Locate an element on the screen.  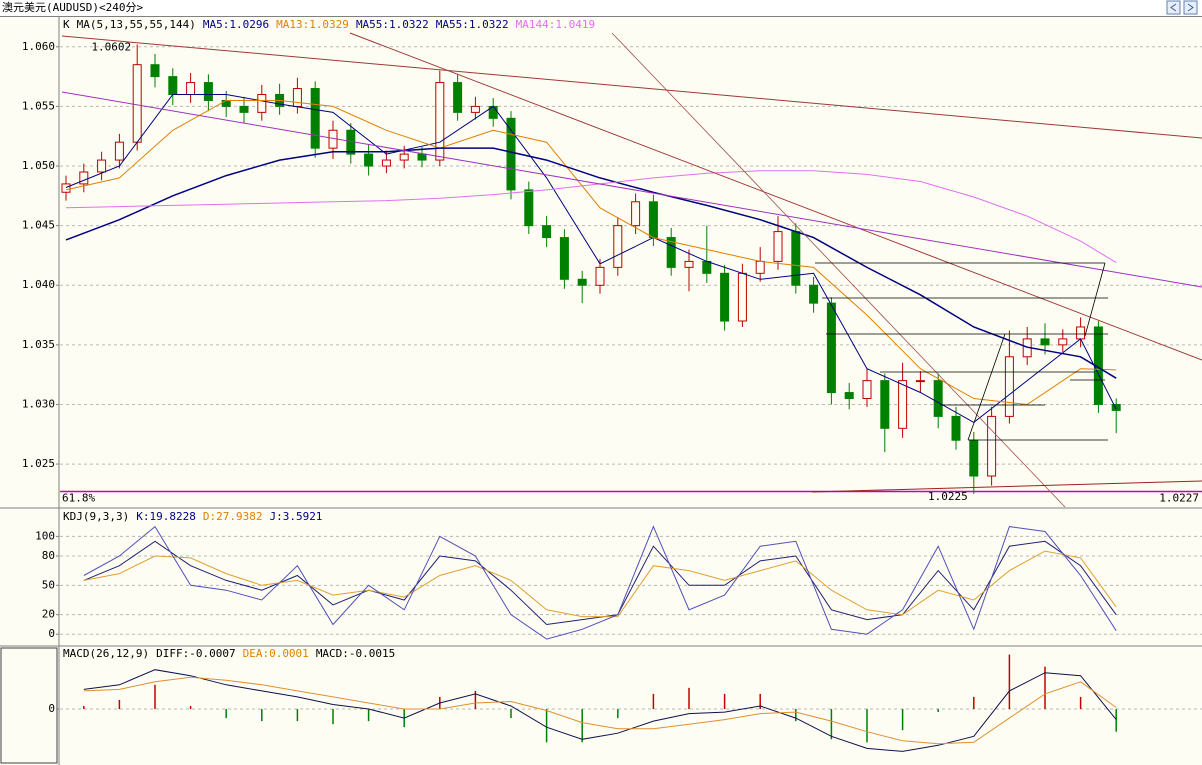
indicator-header: MA144:1.0419 is located at coordinates (555, 24).